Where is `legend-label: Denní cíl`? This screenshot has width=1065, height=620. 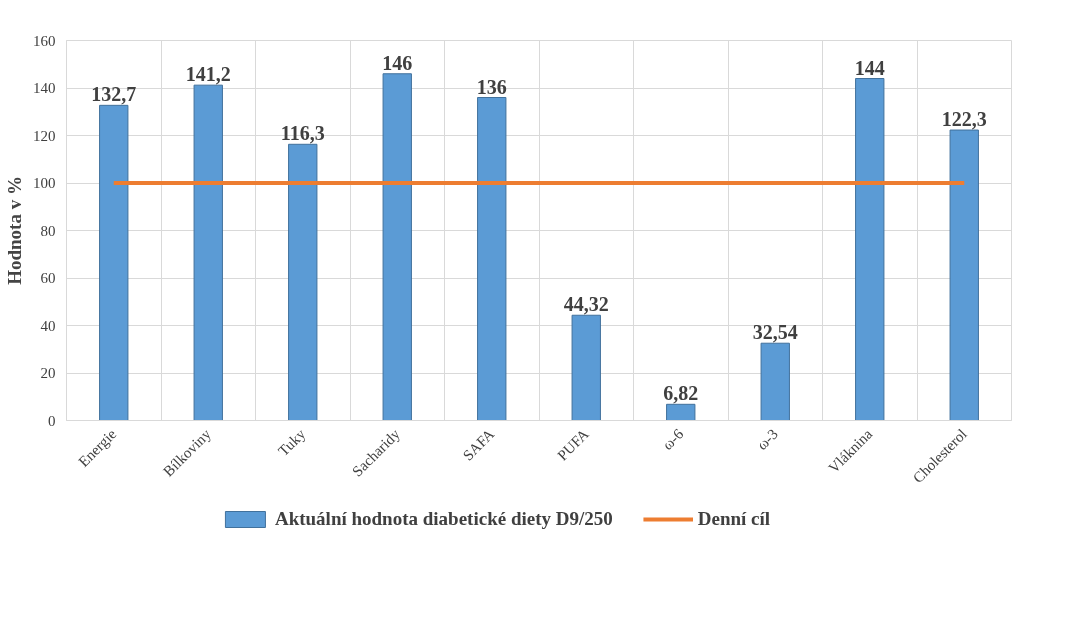
legend-label: Denní cíl is located at coordinates (734, 519).